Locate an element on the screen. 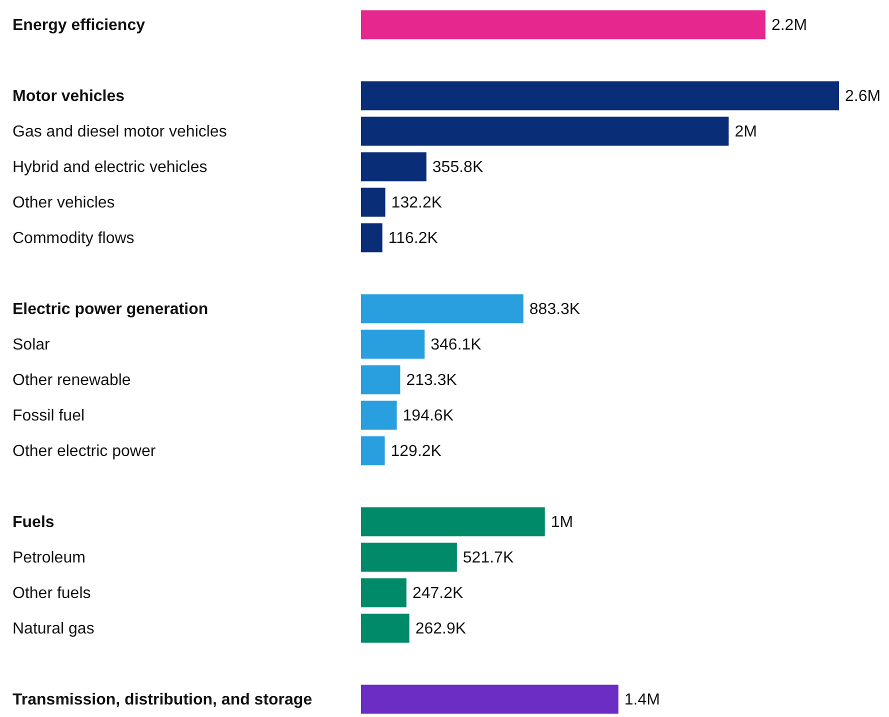 The width and height of the screenshot is (889, 717). data-label: 2.2M is located at coordinates (789, 25).